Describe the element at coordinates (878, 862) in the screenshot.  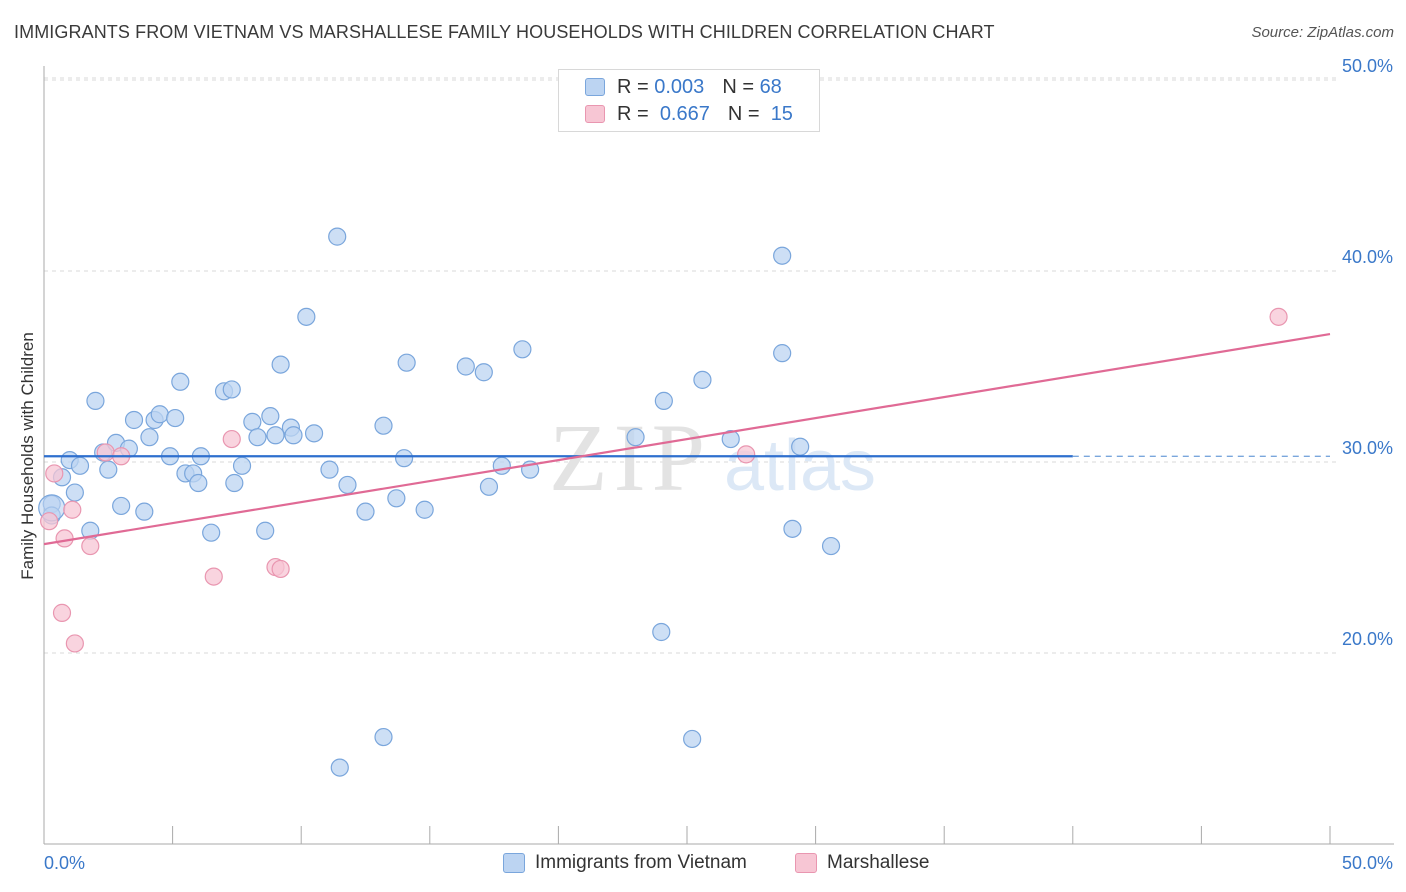
I see `bottom-legend-label-marshallese: Marshallese` at that location.